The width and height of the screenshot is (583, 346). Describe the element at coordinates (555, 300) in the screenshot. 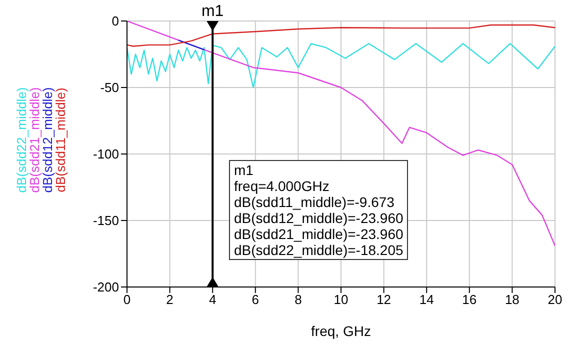

I see `x-tick-label: 20` at that location.